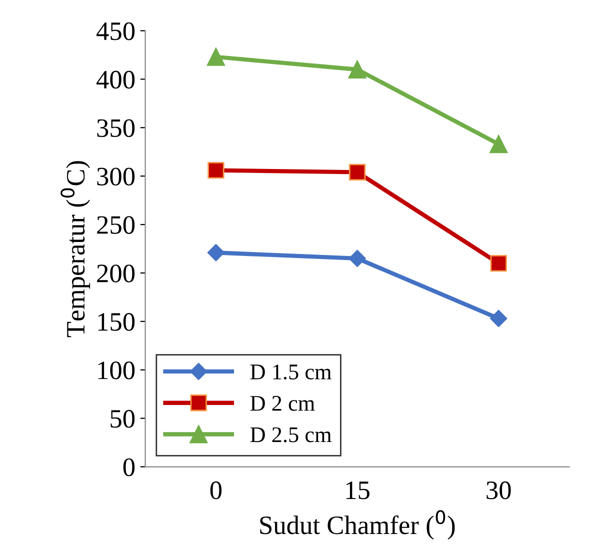  Describe the element at coordinates (129, 467) in the screenshot. I see `y-tick-label: 0` at that location.